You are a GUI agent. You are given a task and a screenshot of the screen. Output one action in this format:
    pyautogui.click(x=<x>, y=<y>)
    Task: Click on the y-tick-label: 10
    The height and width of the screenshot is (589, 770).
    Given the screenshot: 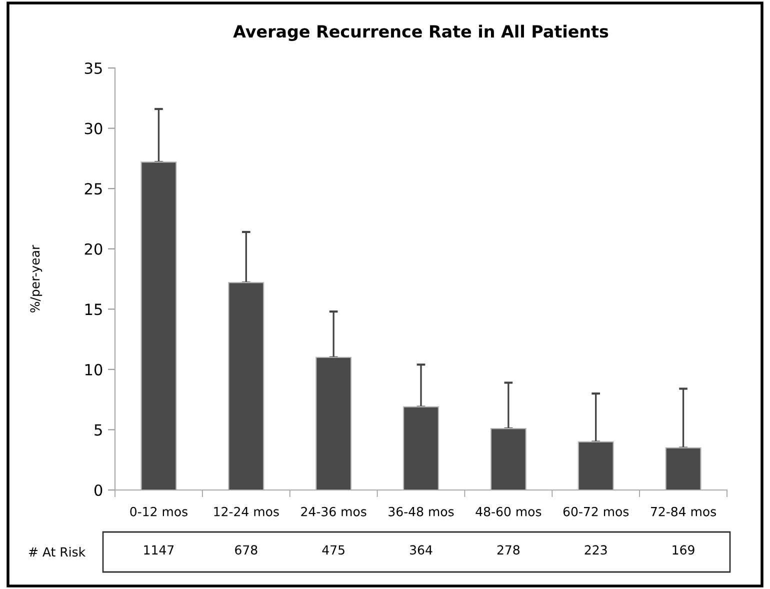 What is the action you would take?
    pyautogui.click(x=93, y=370)
    